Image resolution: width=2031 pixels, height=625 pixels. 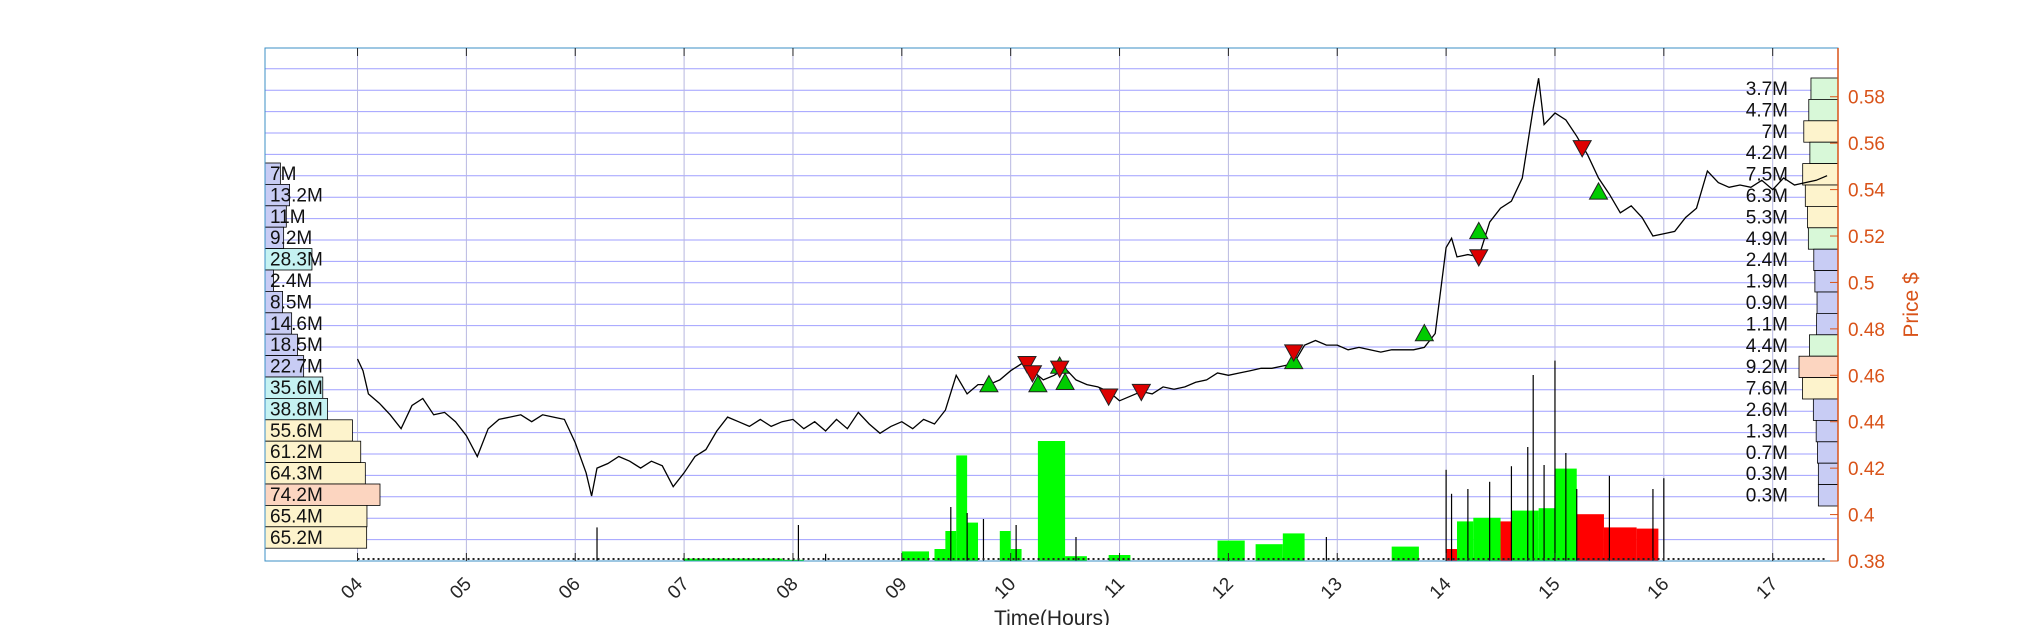 What do you see at coordinates (1767, 260) in the screenshot?
I see `right-profile-label: 2.4M` at bounding box center [1767, 260].